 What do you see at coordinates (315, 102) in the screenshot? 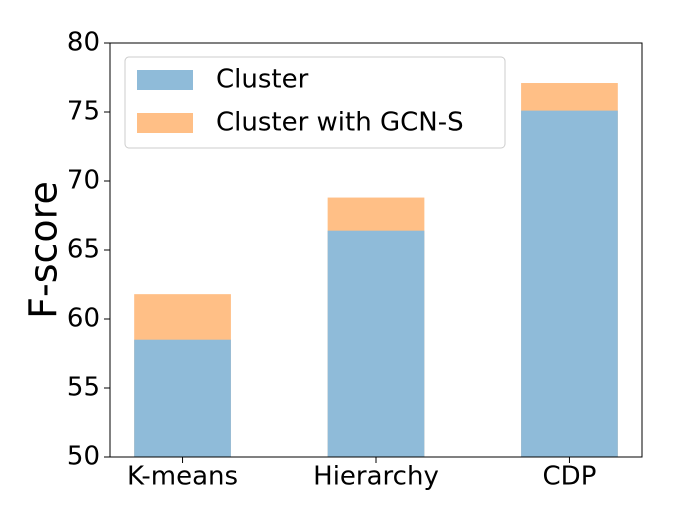
I see `legend-box` at bounding box center [315, 102].